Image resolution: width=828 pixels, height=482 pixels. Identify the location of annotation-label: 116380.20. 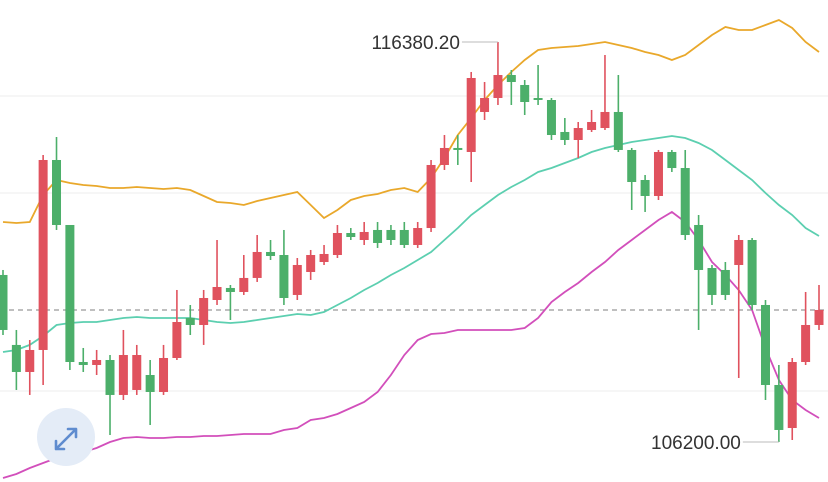
(416, 43).